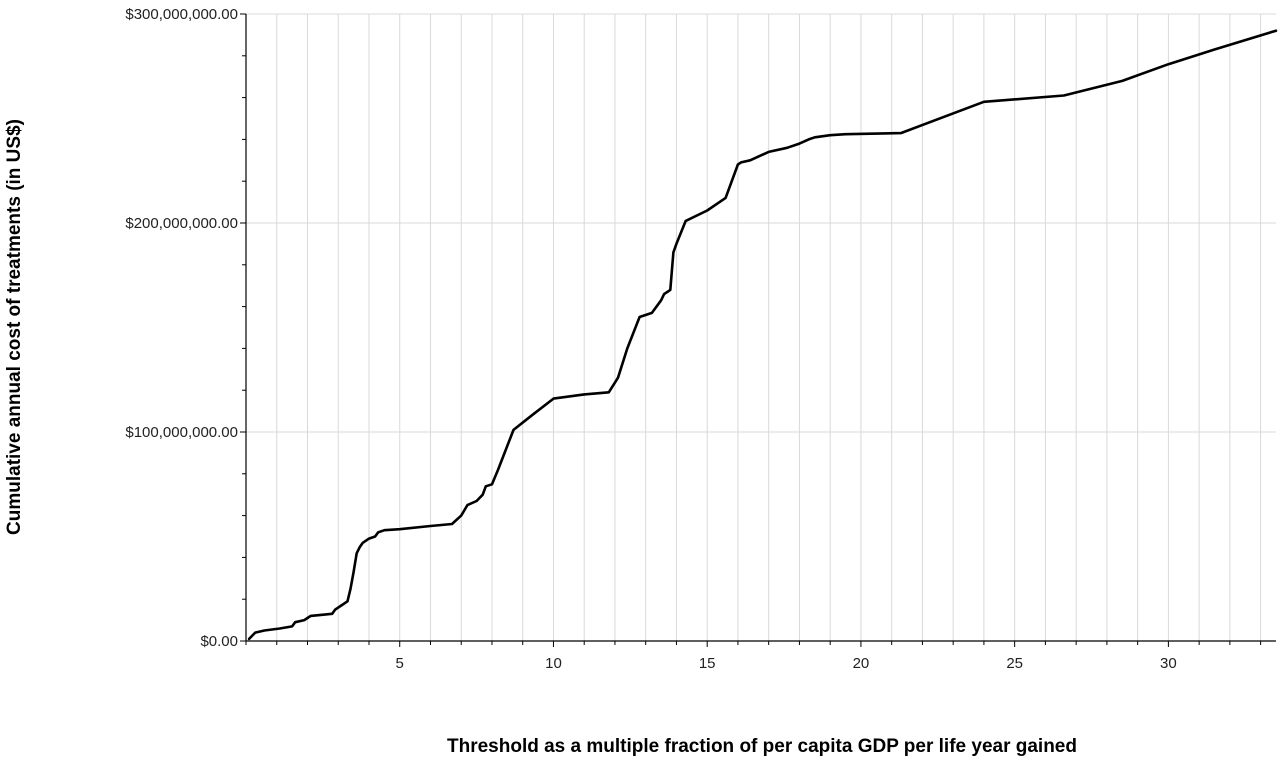 The height and width of the screenshot is (764, 1280). What do you see at coordinates (219, 641) in the screenshot?
I see `y-tick-label: $0.00` at bounding box center [219, 641].